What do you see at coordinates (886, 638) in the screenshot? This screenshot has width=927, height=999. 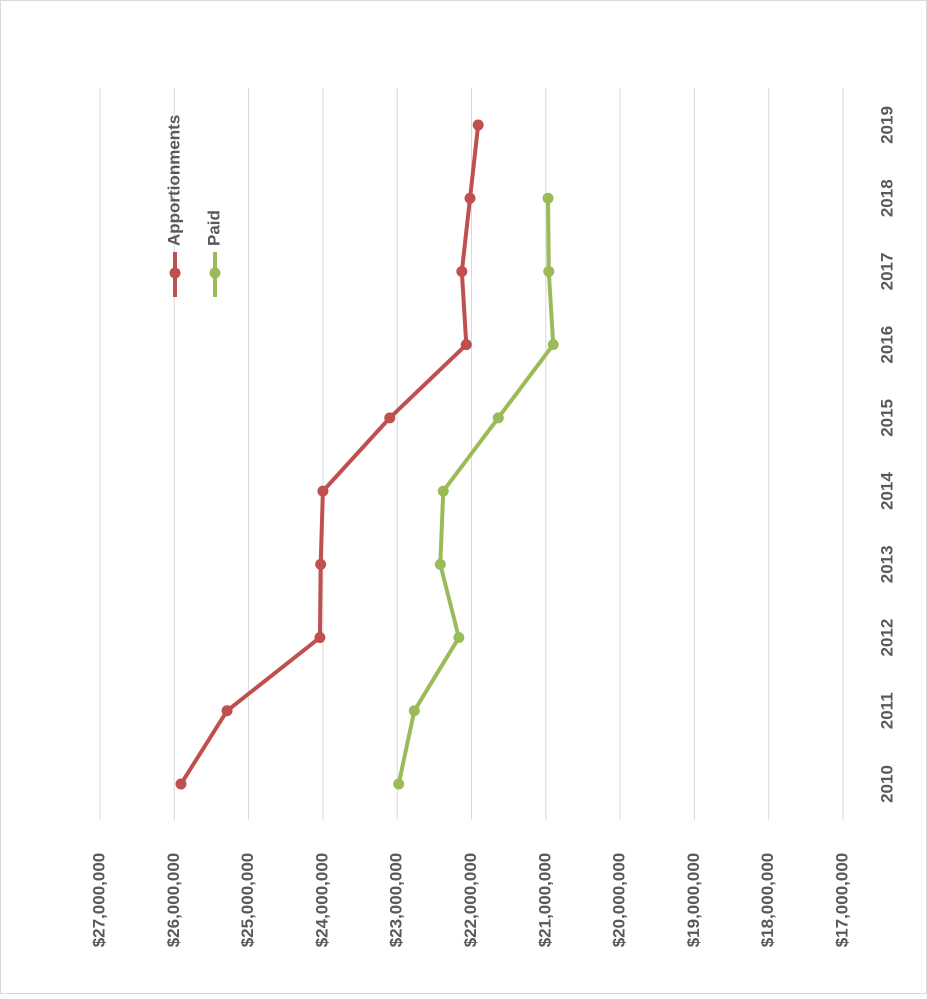 I see `x-tick-label: 2012` at bounding box center [886, 638].